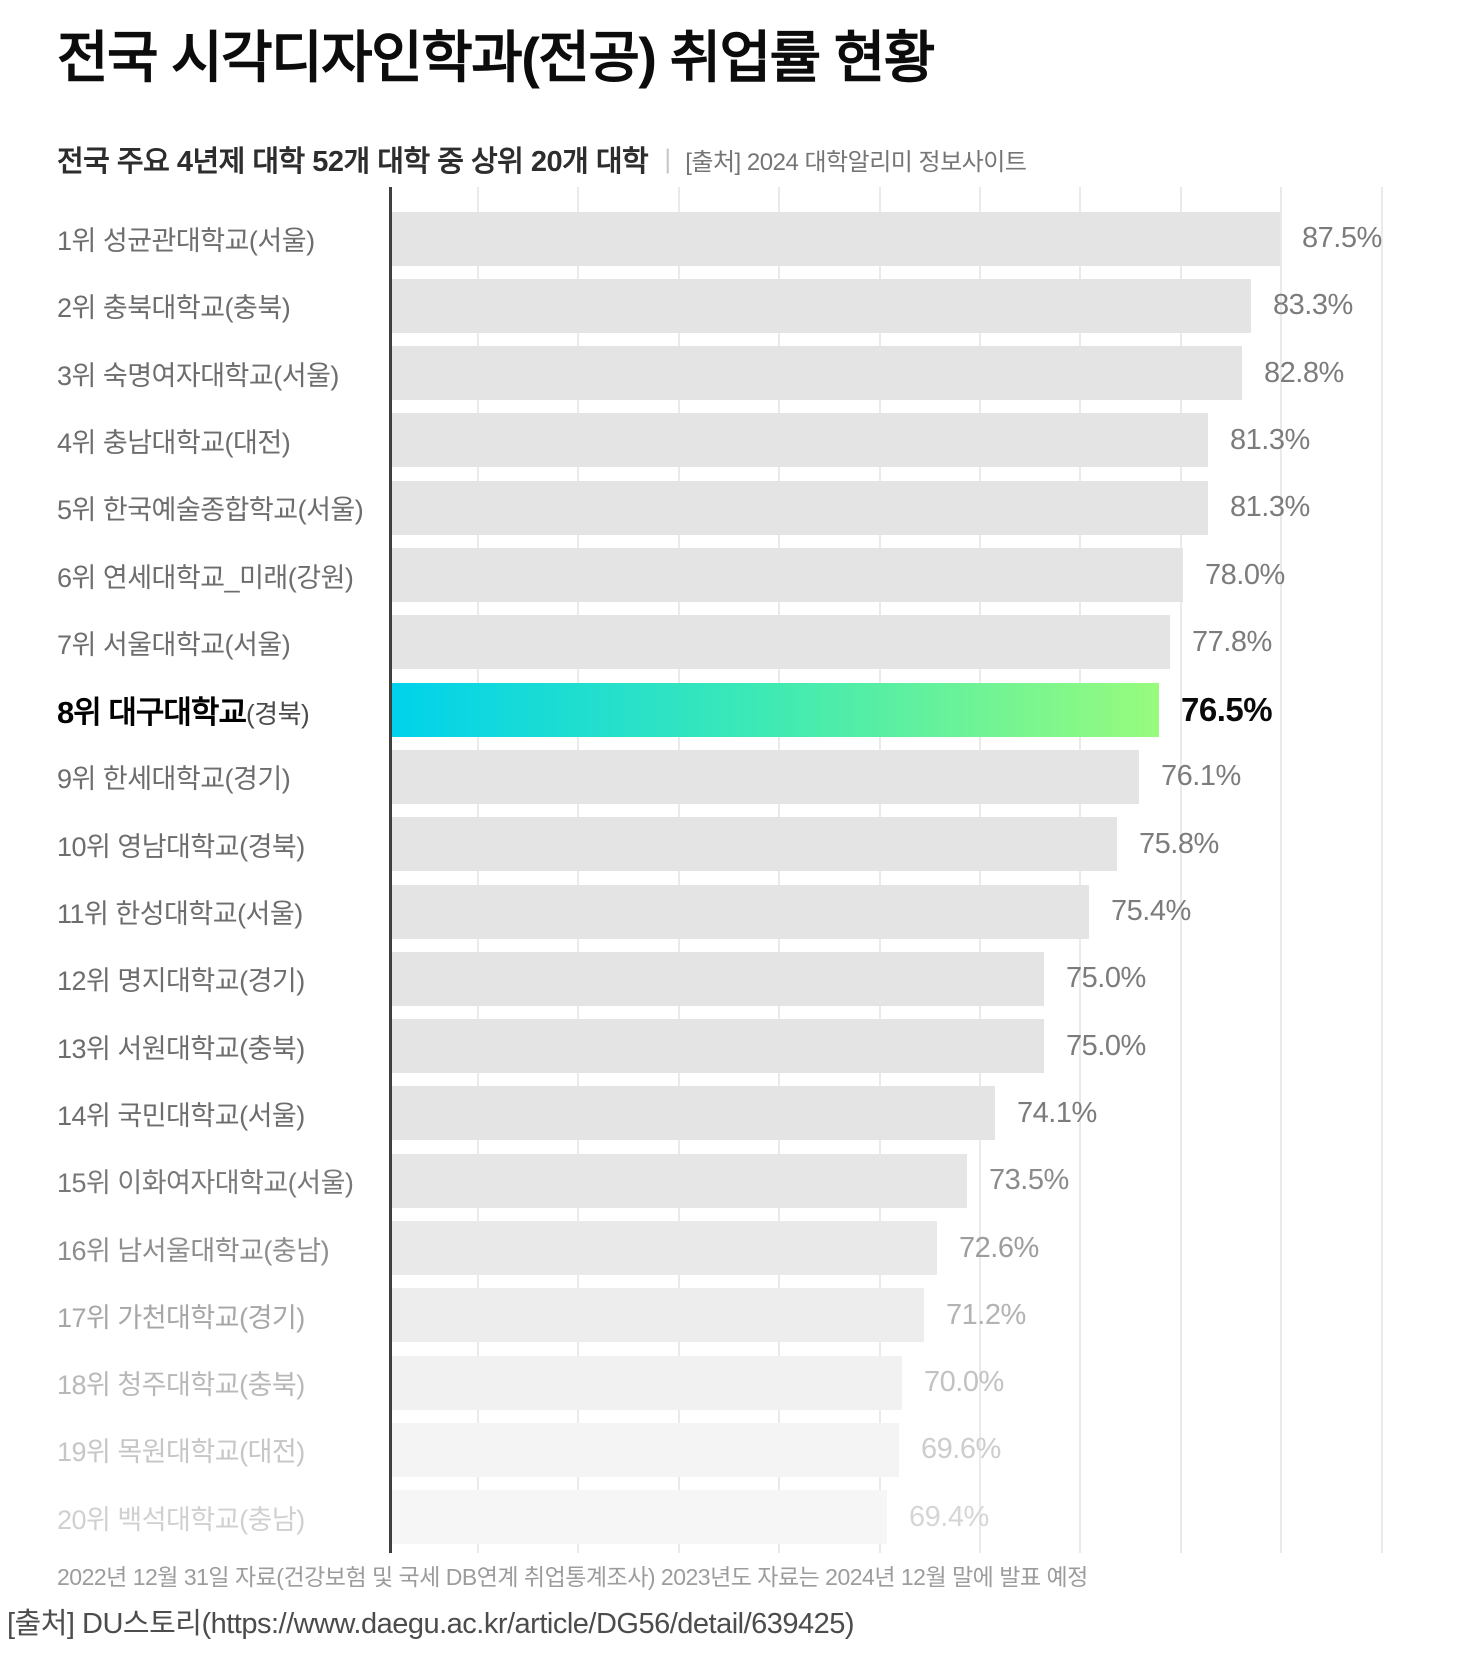 Image resolution: width=1459 pixels, height=1667 pixels. What do you see at coordinates (186, 241) in the screenshot?
I see `bar-row-label-rank-1: 1위 성균관대학교(서울)` at bounding box center [186, 241].